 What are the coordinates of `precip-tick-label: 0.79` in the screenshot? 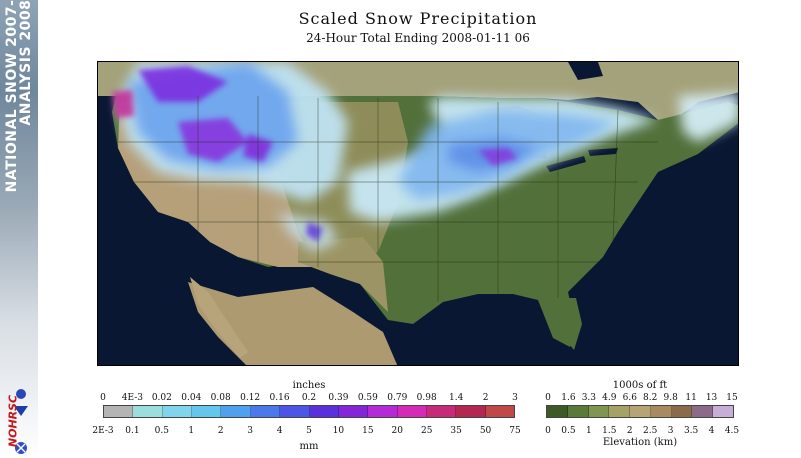 It's located at (397, 398).